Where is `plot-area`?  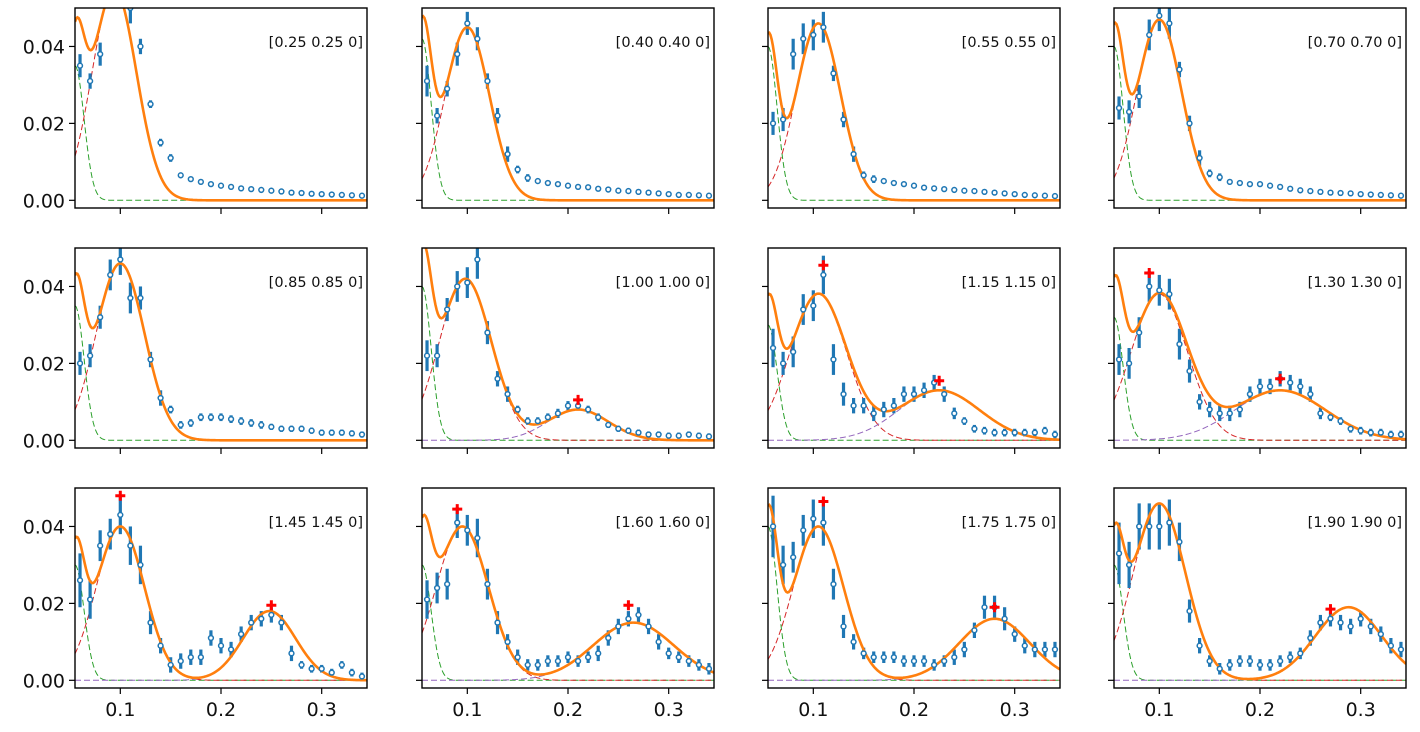
plot-area is located at coordinates (568, 106).